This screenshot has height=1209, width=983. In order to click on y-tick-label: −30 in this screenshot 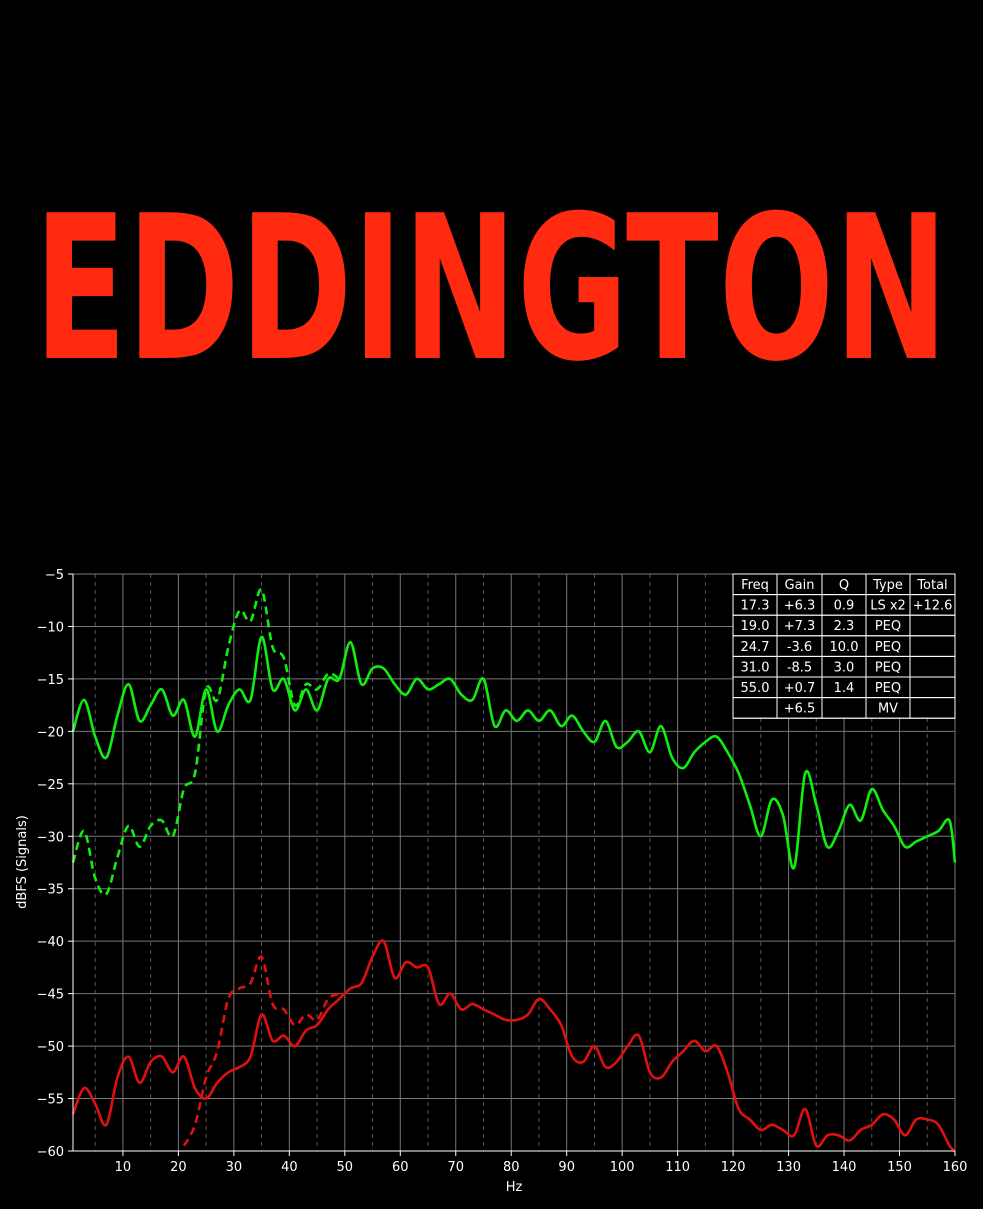, I will do `click(50, 837)`.